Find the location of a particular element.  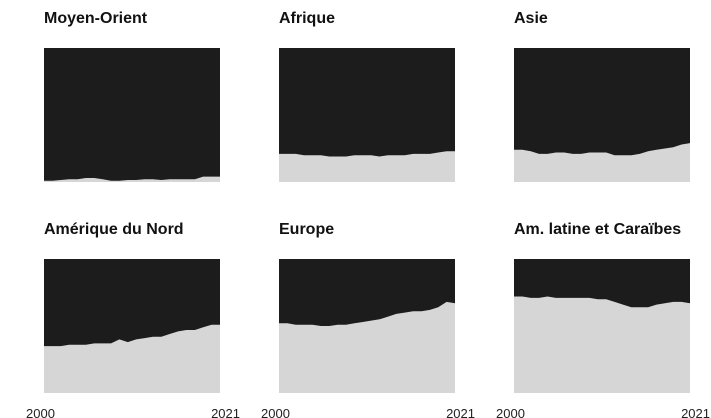

panel: Afrique is located at coordinates (367, 96).